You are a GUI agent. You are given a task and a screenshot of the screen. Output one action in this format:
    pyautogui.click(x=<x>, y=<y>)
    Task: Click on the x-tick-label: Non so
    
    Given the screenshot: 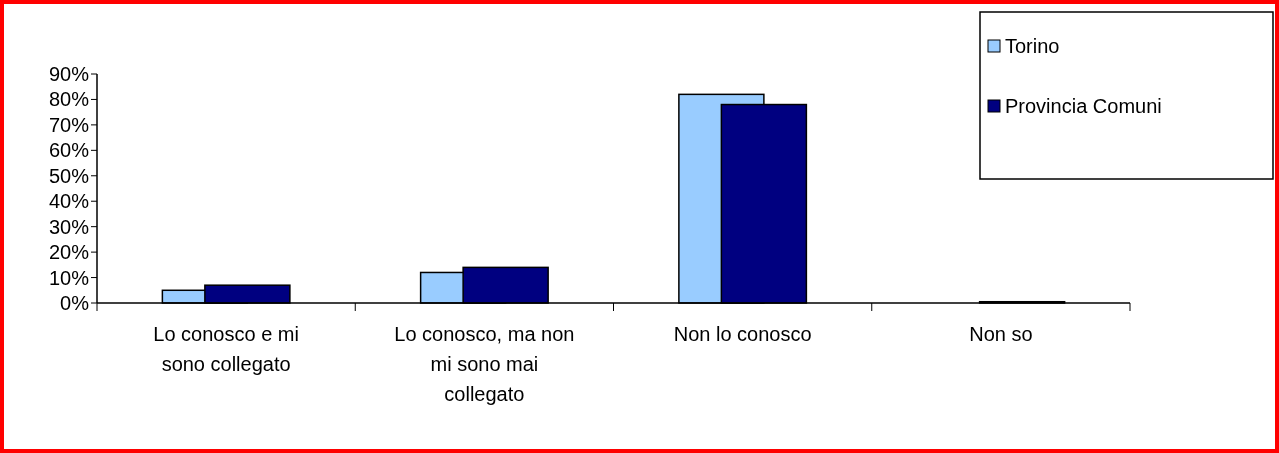 What is the action you would take?
    pyautogui.click(x=1001, y=334)
    